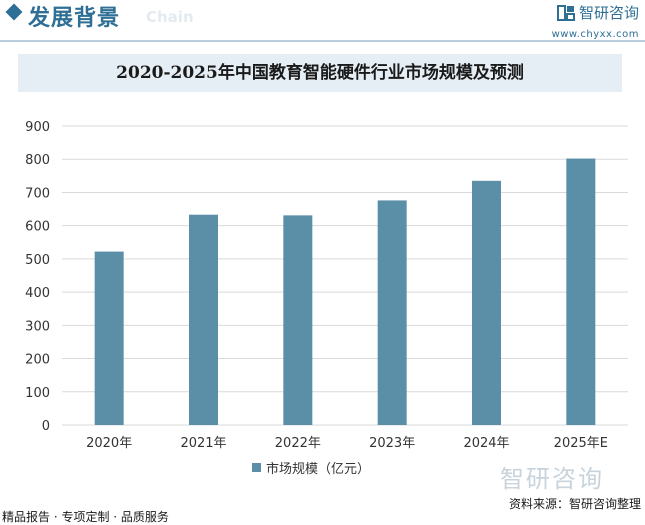 This screenshot has height=525, width=645. I want to click on y-tick-label: 200, so click(37, 360).